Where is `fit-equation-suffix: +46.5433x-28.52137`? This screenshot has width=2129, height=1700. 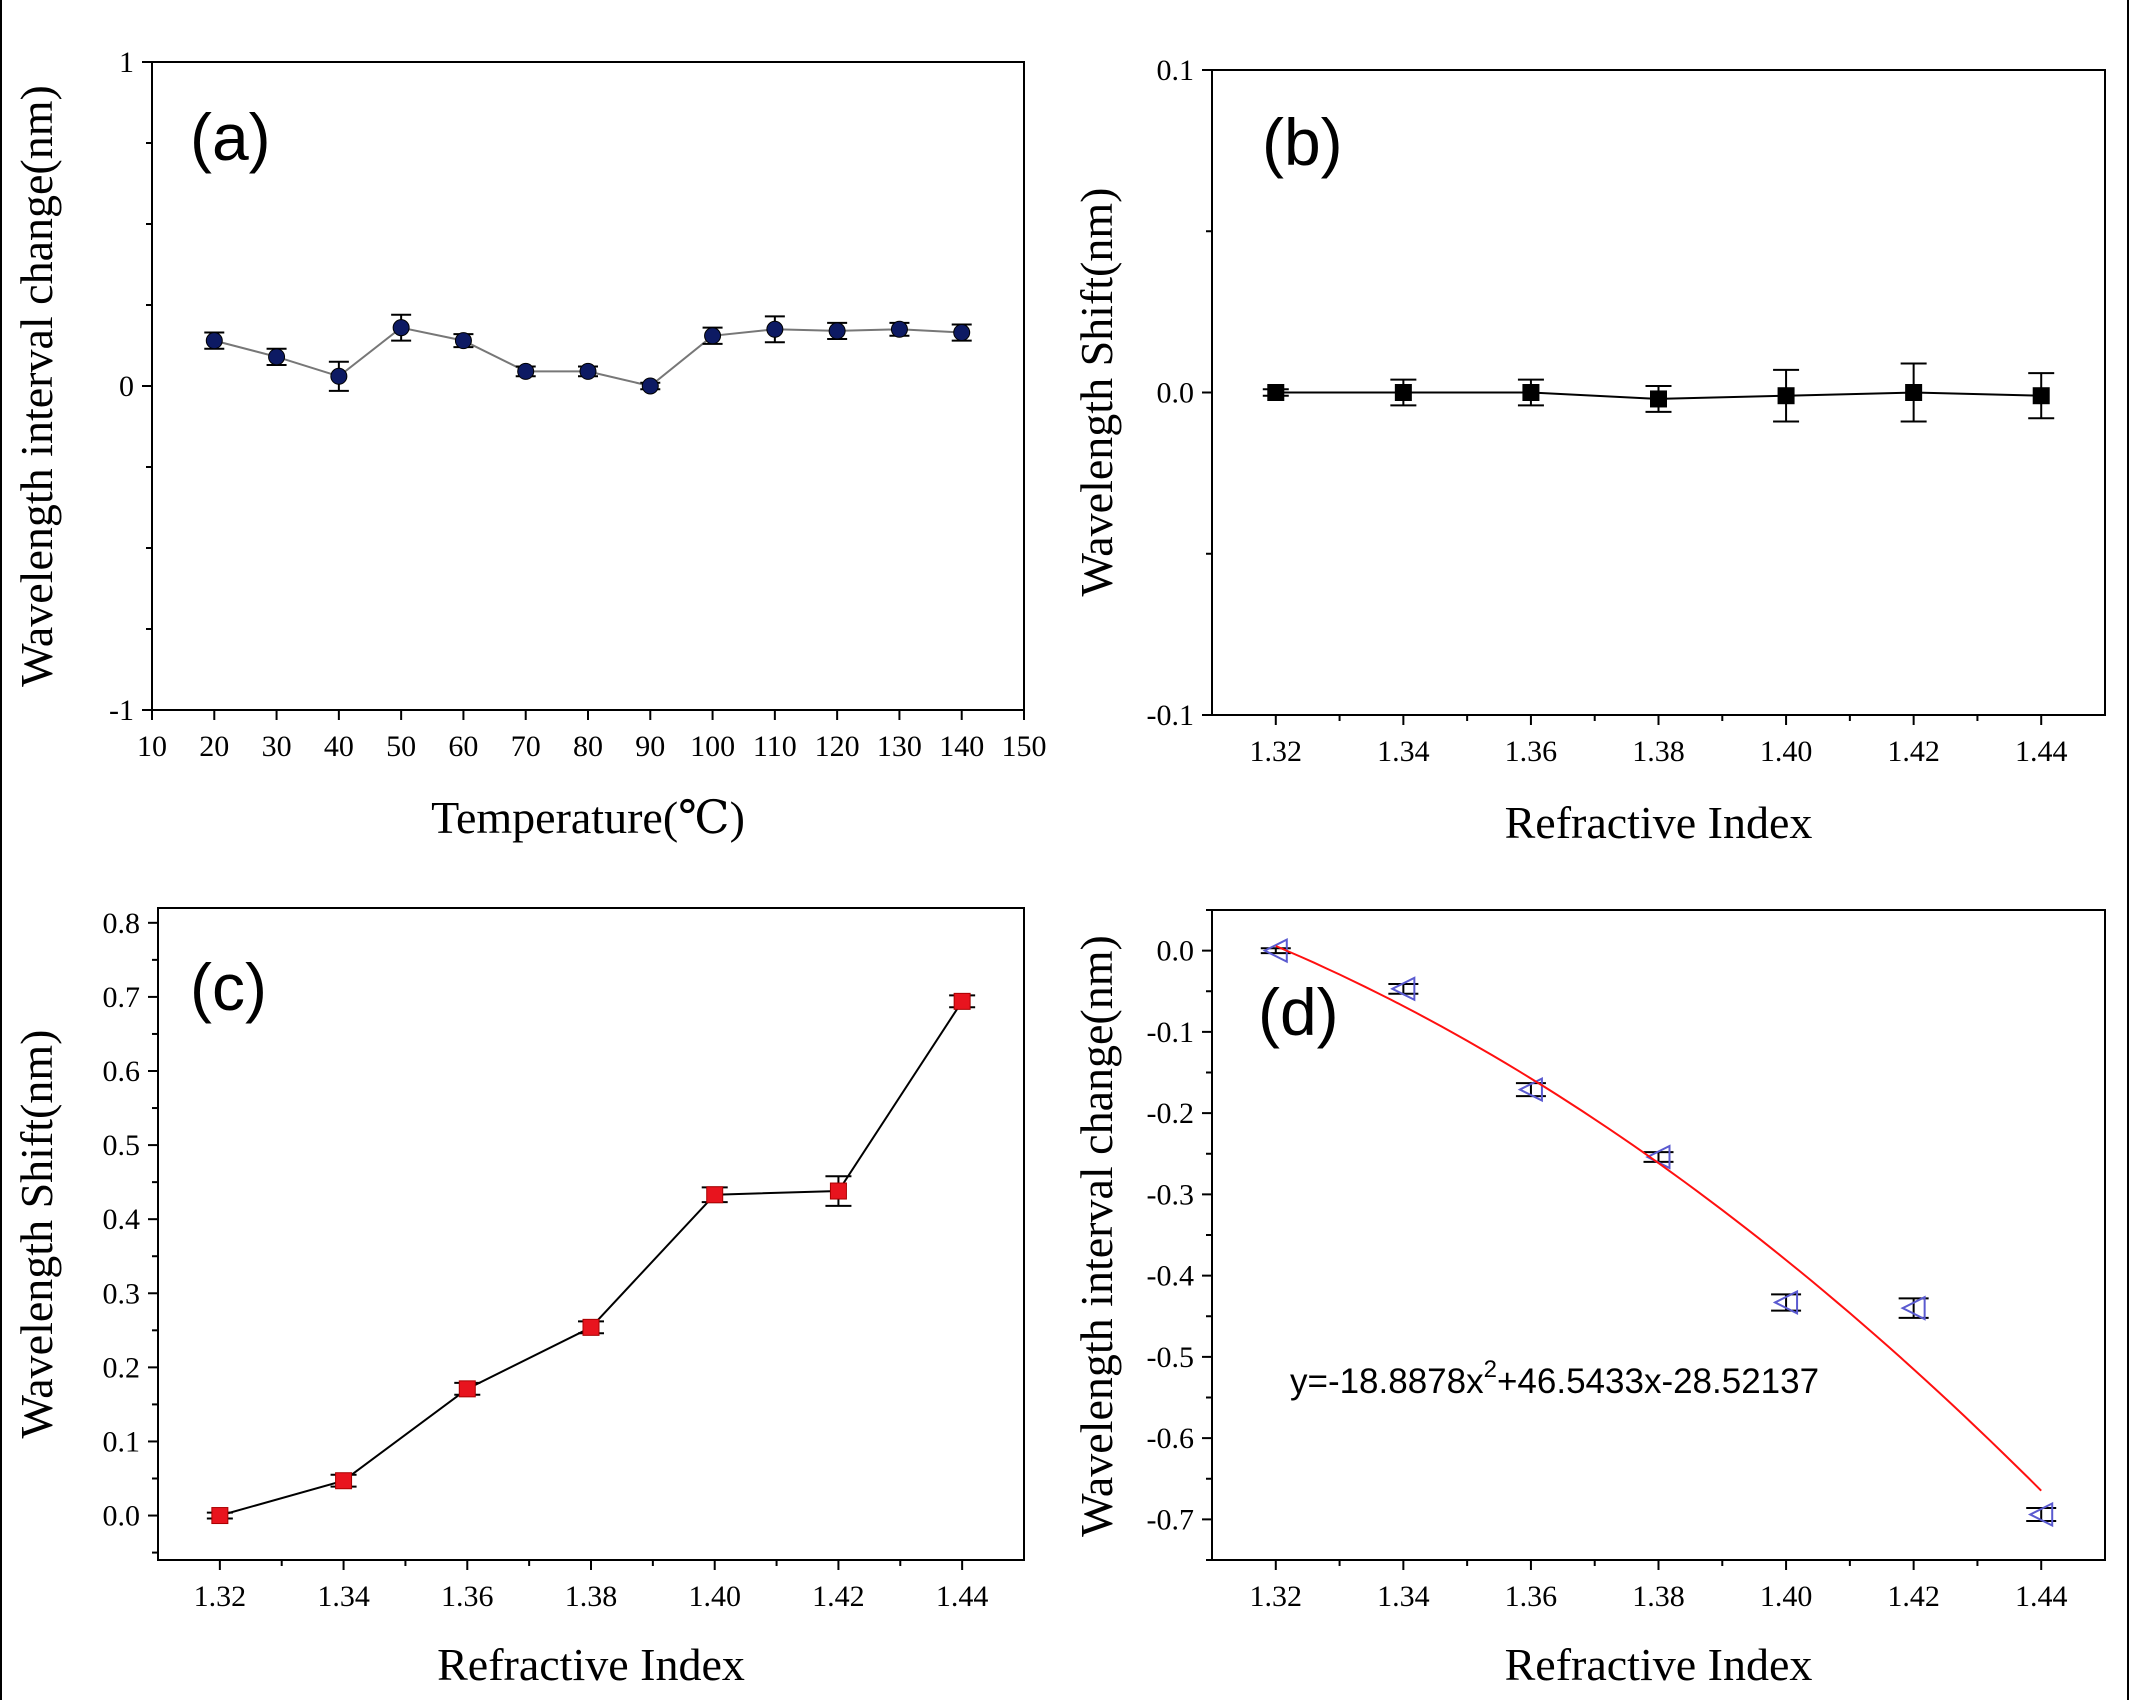 fit-equation-suffix: +46.5433x-28.52137 is located at coordinates (1658, 1381).